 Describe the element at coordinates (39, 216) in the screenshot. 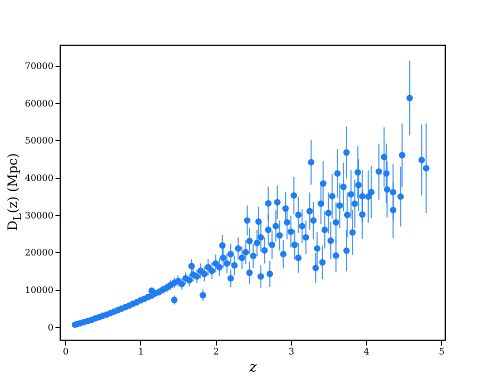

I see `y-tick-label: 30000` at that location.